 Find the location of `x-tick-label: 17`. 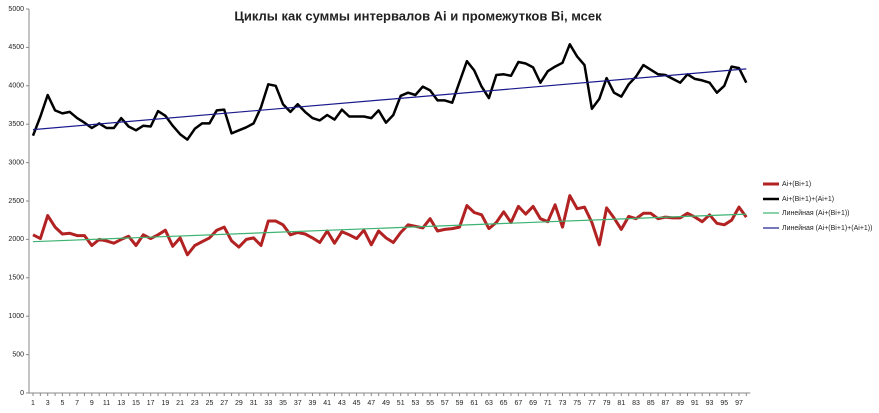

x-tick-label: 17 is located at coordinates (151, 403).